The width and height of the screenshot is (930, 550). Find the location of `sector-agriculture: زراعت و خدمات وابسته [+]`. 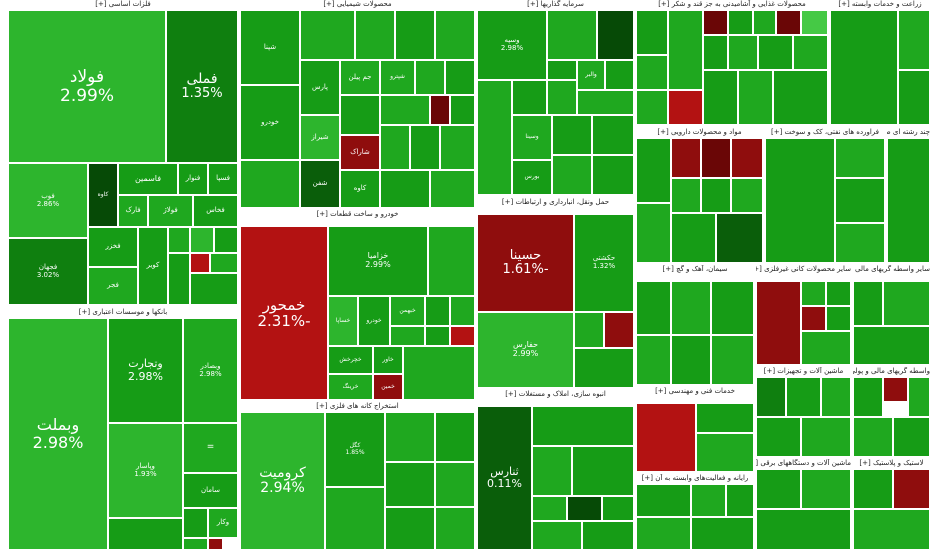

sector-agriculture: زراعت و خدمات وابسته [+] is located at coordinates (880, 62).